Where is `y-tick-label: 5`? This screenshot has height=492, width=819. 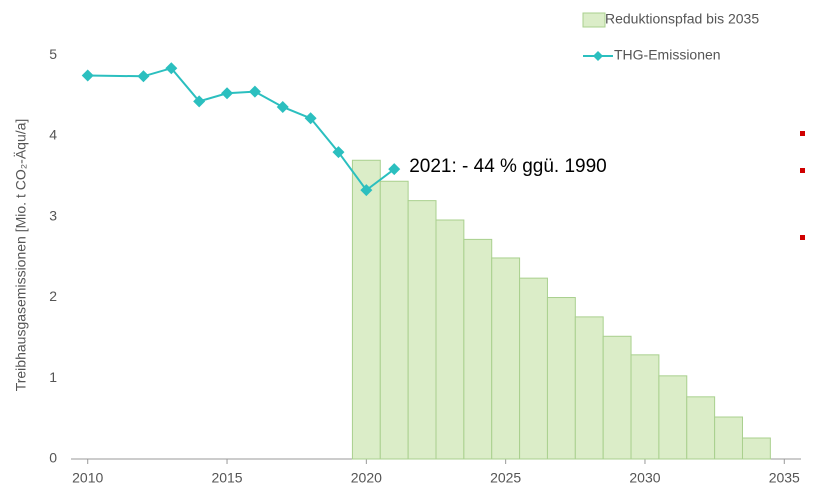 y-tick-label: 5 is located at coordinates (53, 54).